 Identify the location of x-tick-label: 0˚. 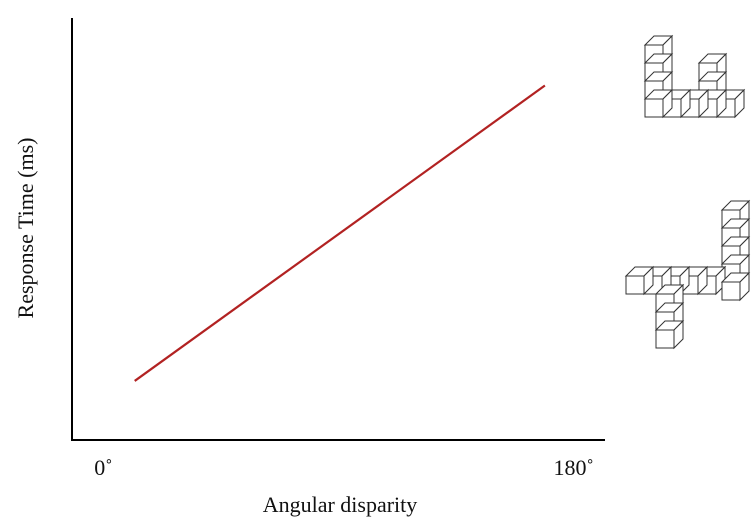
(103, 467).